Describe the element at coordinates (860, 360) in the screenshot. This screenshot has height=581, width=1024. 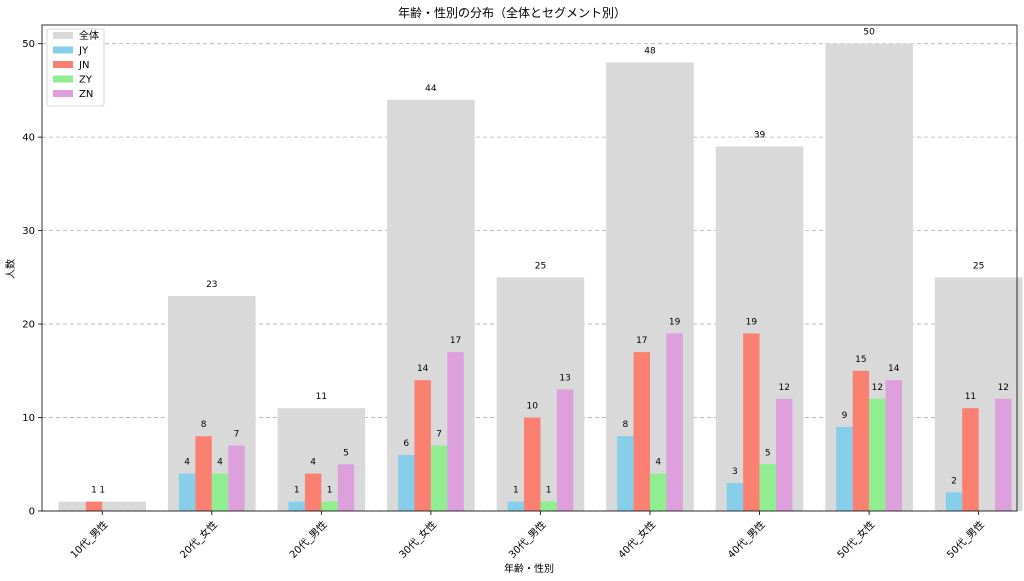
I see `segment-bar-label: 15` at that location.